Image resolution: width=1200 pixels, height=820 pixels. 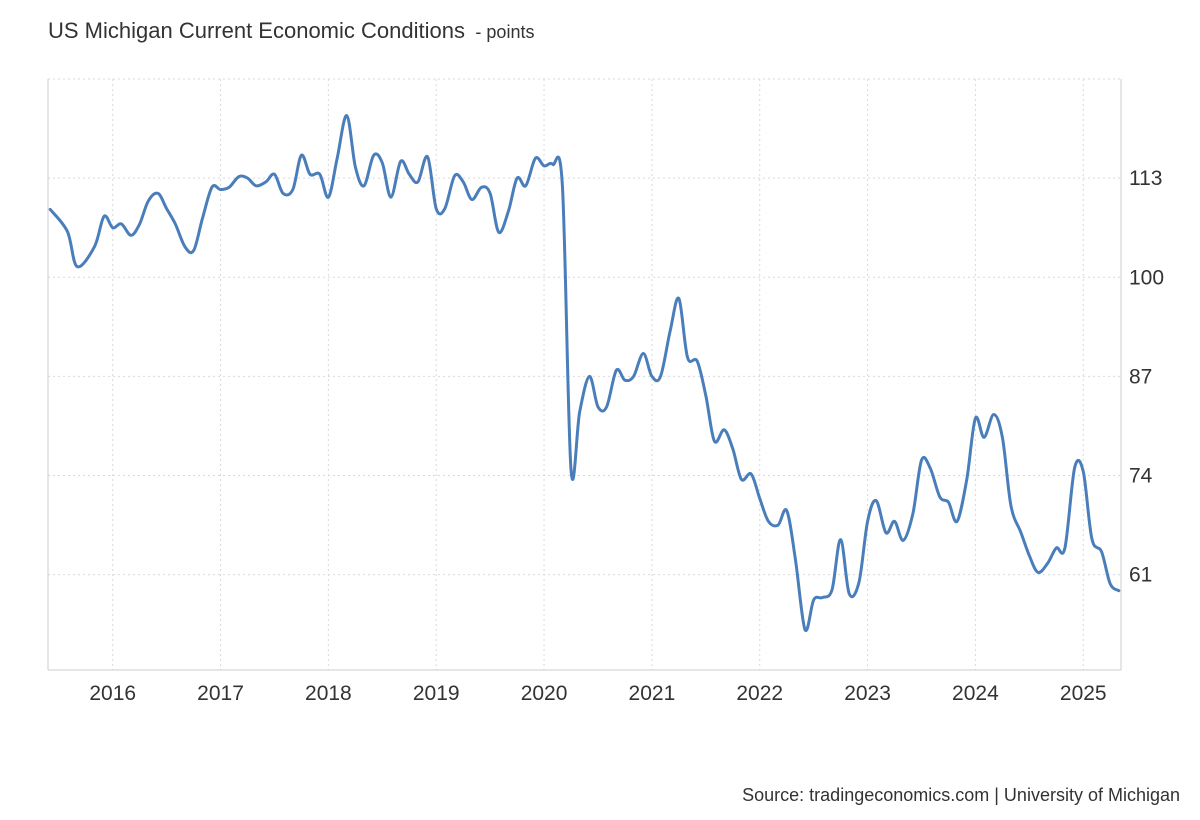 I want to click on x-tick-label: 2021, so click(x=652, y=693).